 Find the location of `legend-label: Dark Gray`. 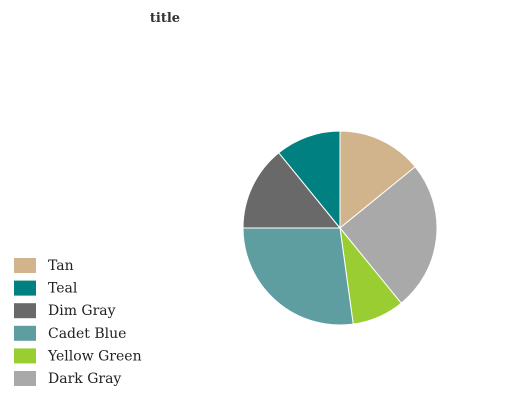

legend-label: Dark Gray is located at coordinates (84, 379).